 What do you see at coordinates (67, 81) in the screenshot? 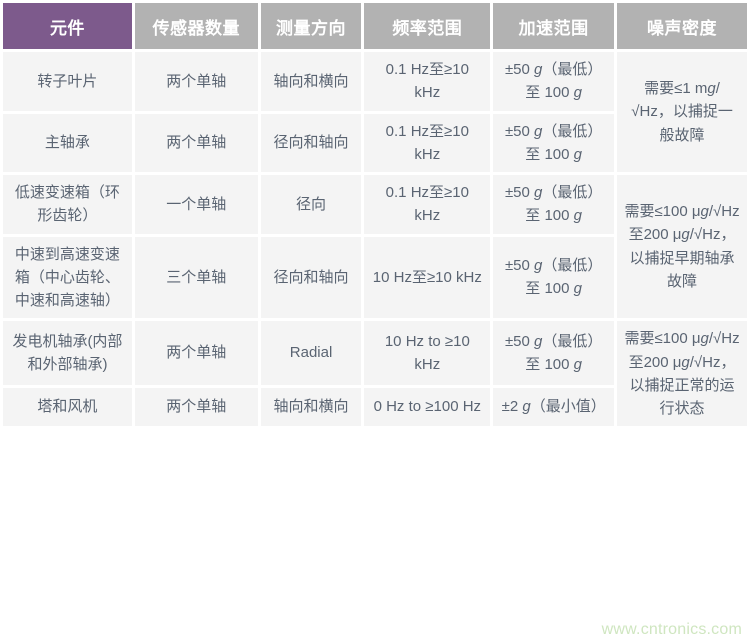
I see `cell-component: 转子叶片` at bounding box center [67, 81].